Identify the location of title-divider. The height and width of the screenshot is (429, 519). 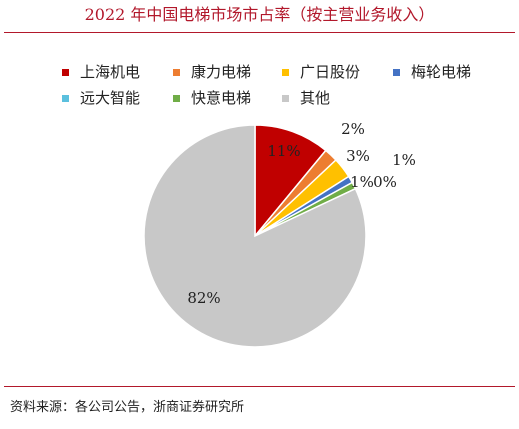
(259, 32).